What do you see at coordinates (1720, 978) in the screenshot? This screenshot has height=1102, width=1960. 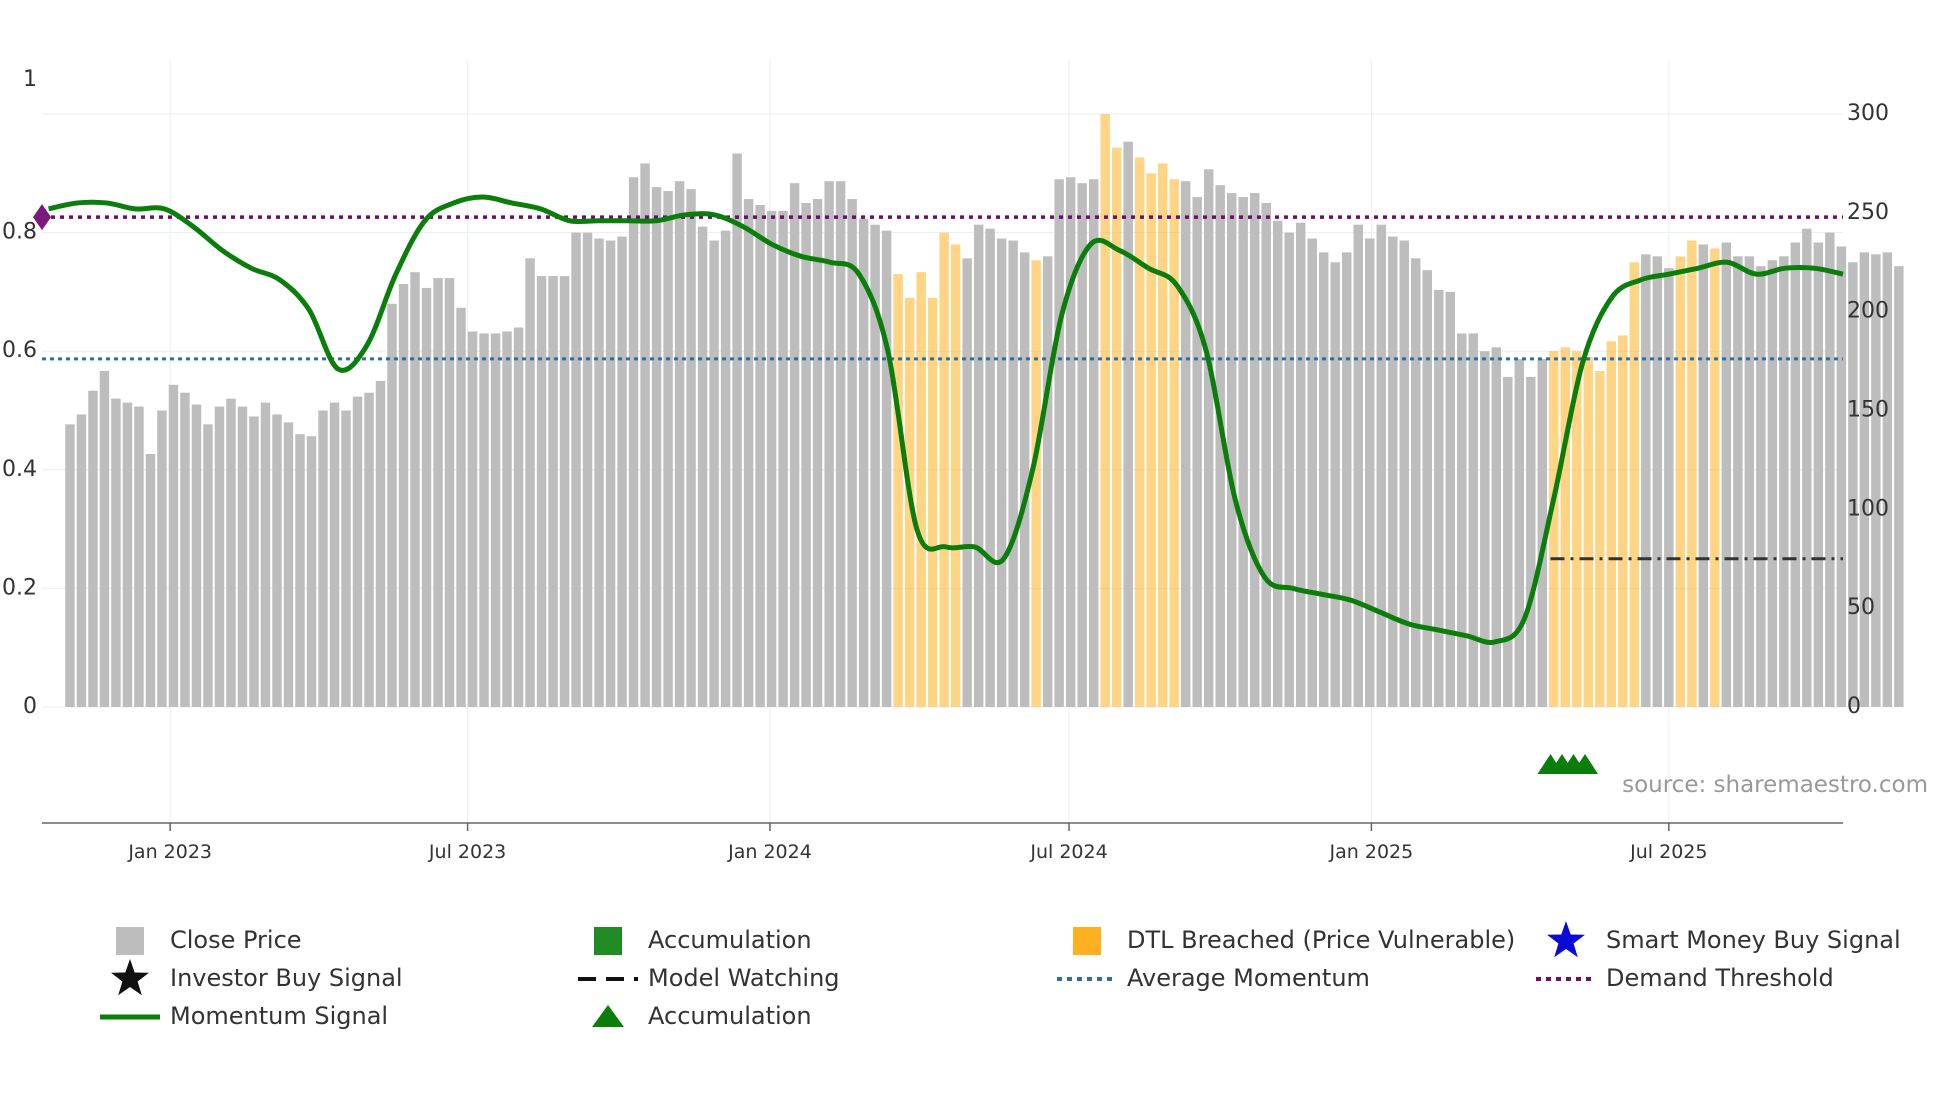 I see `legend-label: Demand Threshold` at bounding box center [1720, 978].